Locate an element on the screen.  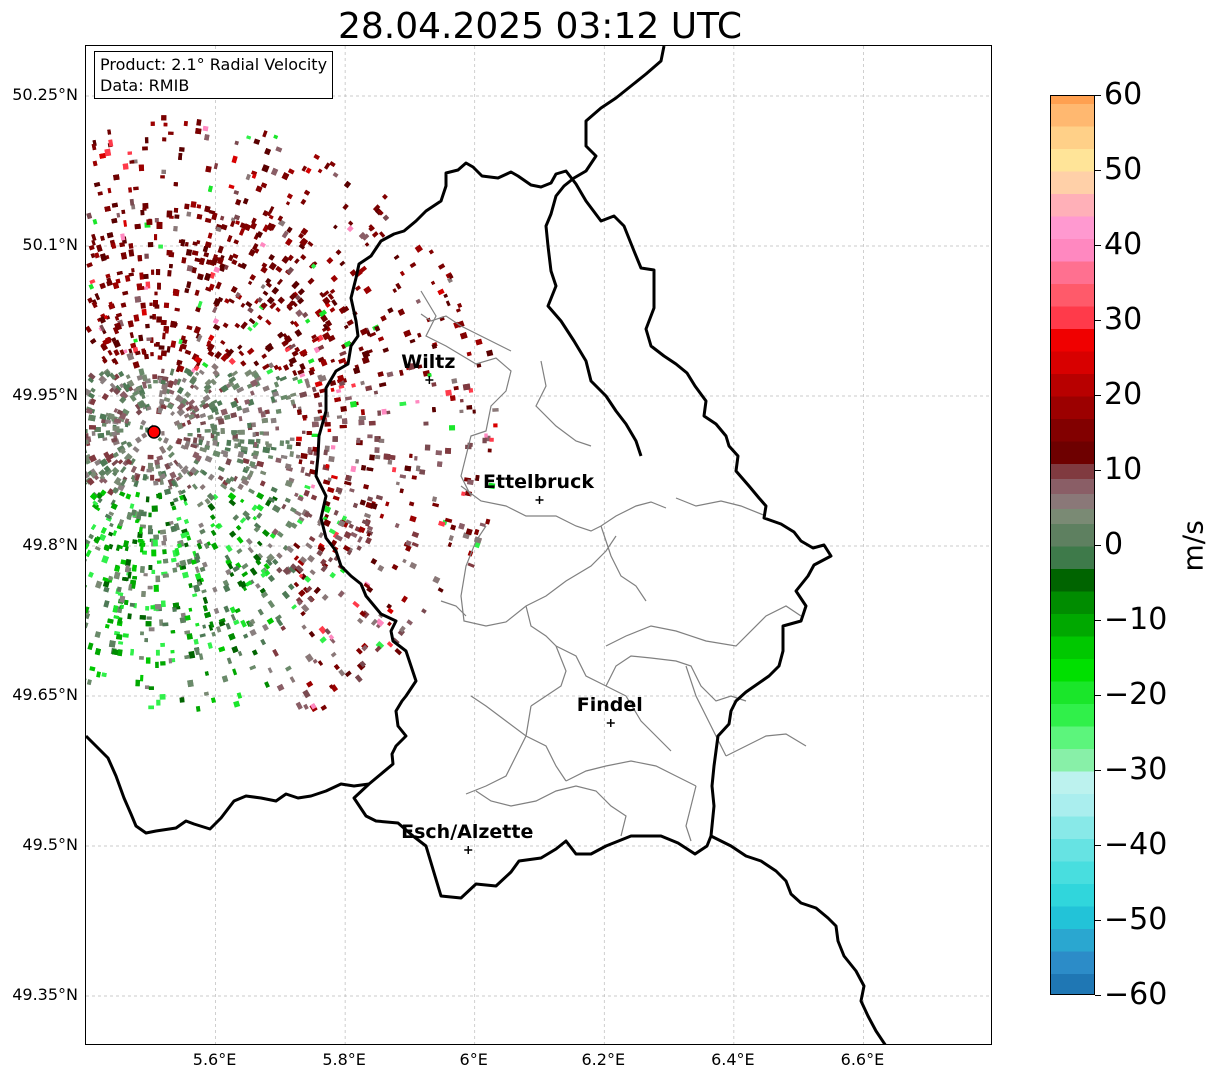
colorbar-tick-label: −40 is located at coordinates (1136, 844).